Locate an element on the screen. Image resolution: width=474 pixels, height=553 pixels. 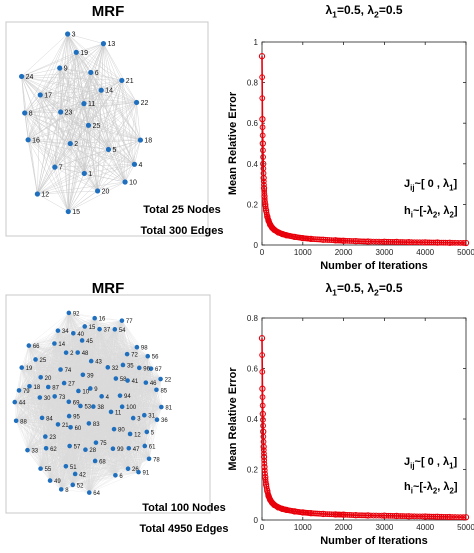
annotation-h-part: ] is located at coordinates (456, 211).